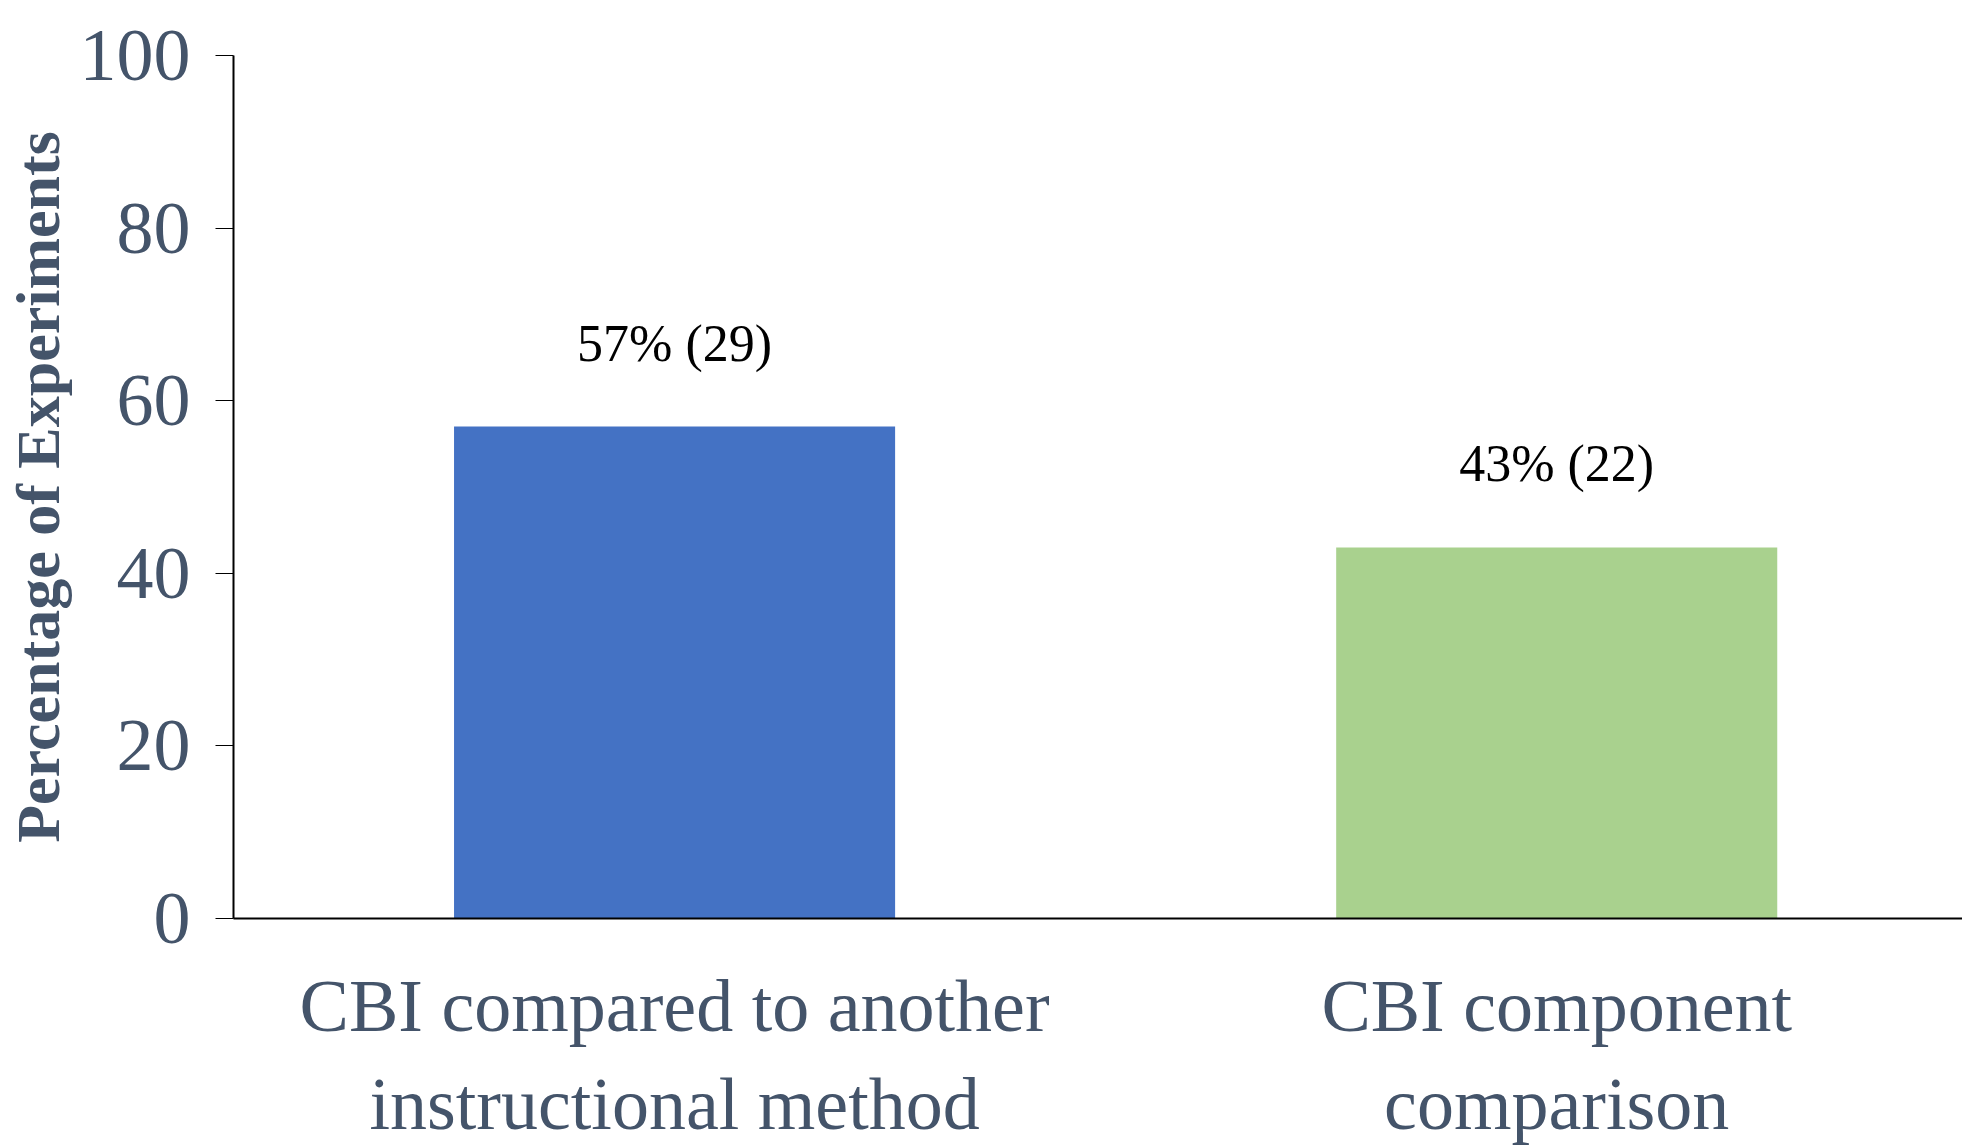  What do you see at coordinates (153, 400) in the screenshot?
I see `y-tick-label: 60` at bounding box center [153, 400].